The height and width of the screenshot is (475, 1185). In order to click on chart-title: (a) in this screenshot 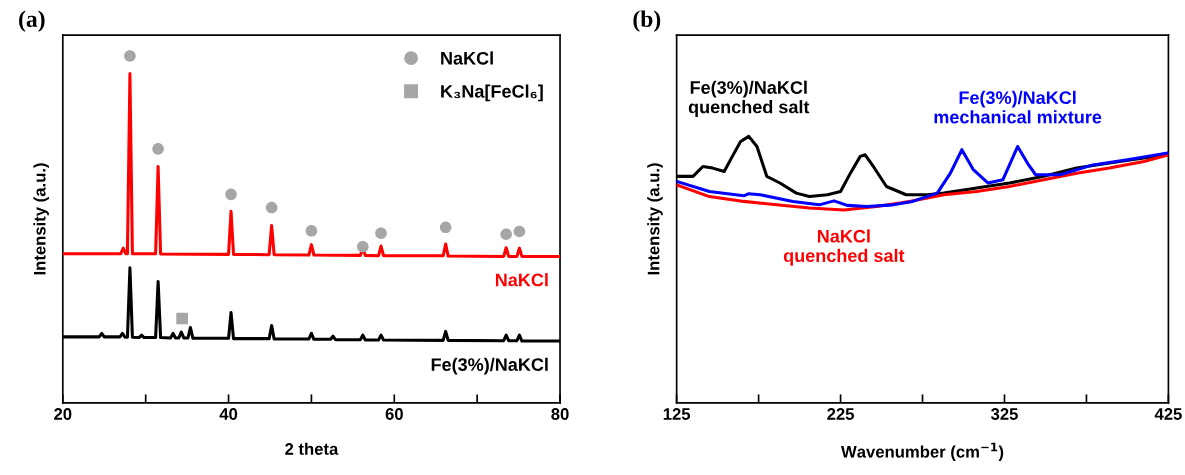, I will do `click(32, 21)`.